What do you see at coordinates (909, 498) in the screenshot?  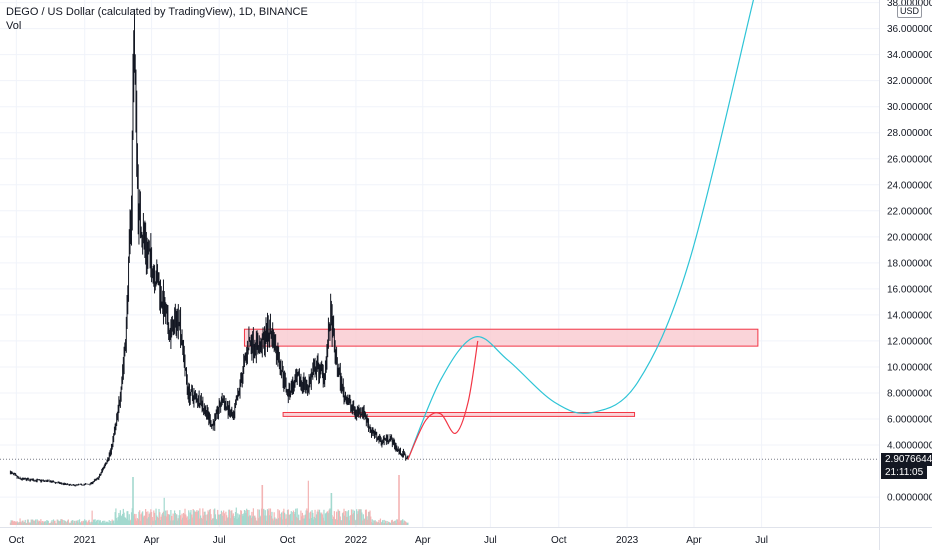 I see `price-tick-label: 0.0000000` at bounding box center [909, 498].